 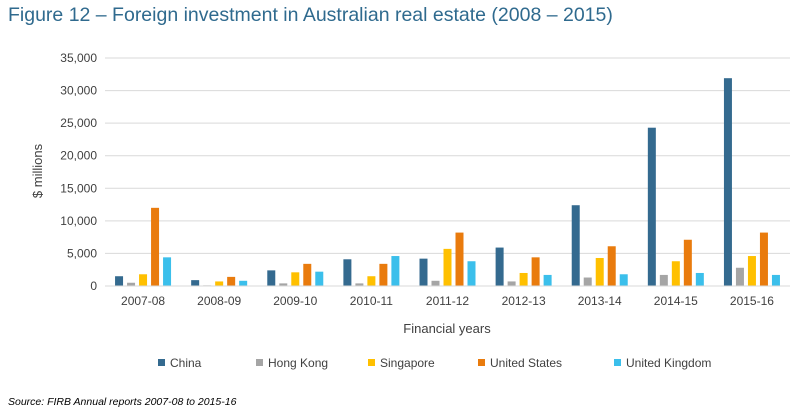 What do you see at coordinates (752, 301) in the screenshot?
I see `x-tick-label: 2015-16` at bounding box center [752, 301].